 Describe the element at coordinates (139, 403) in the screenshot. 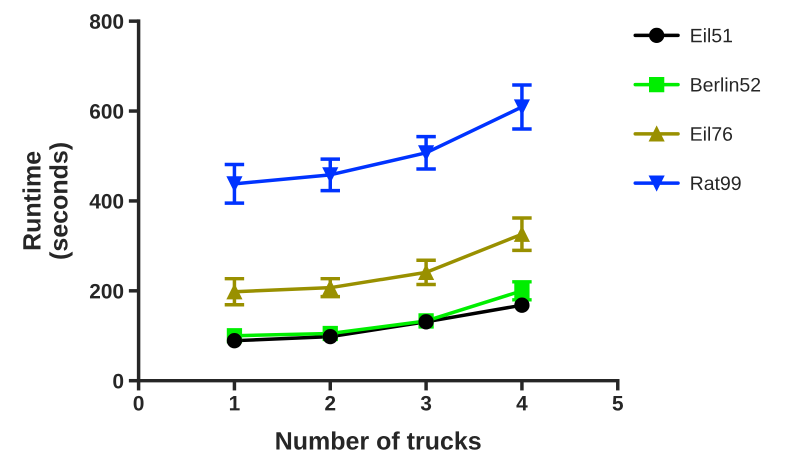

I see `x-tick-label: 0` at that location.